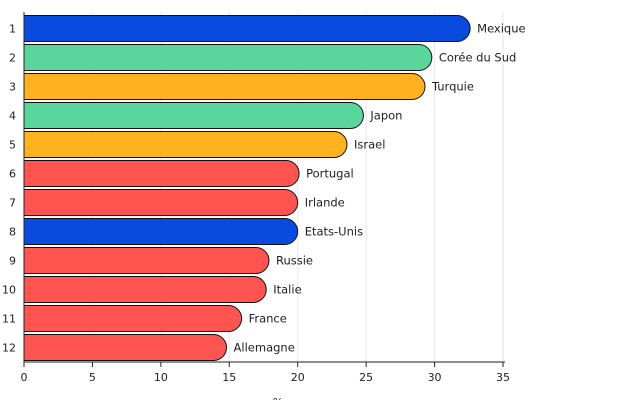  I want to click on rank-label: 11, so click(9, 319).